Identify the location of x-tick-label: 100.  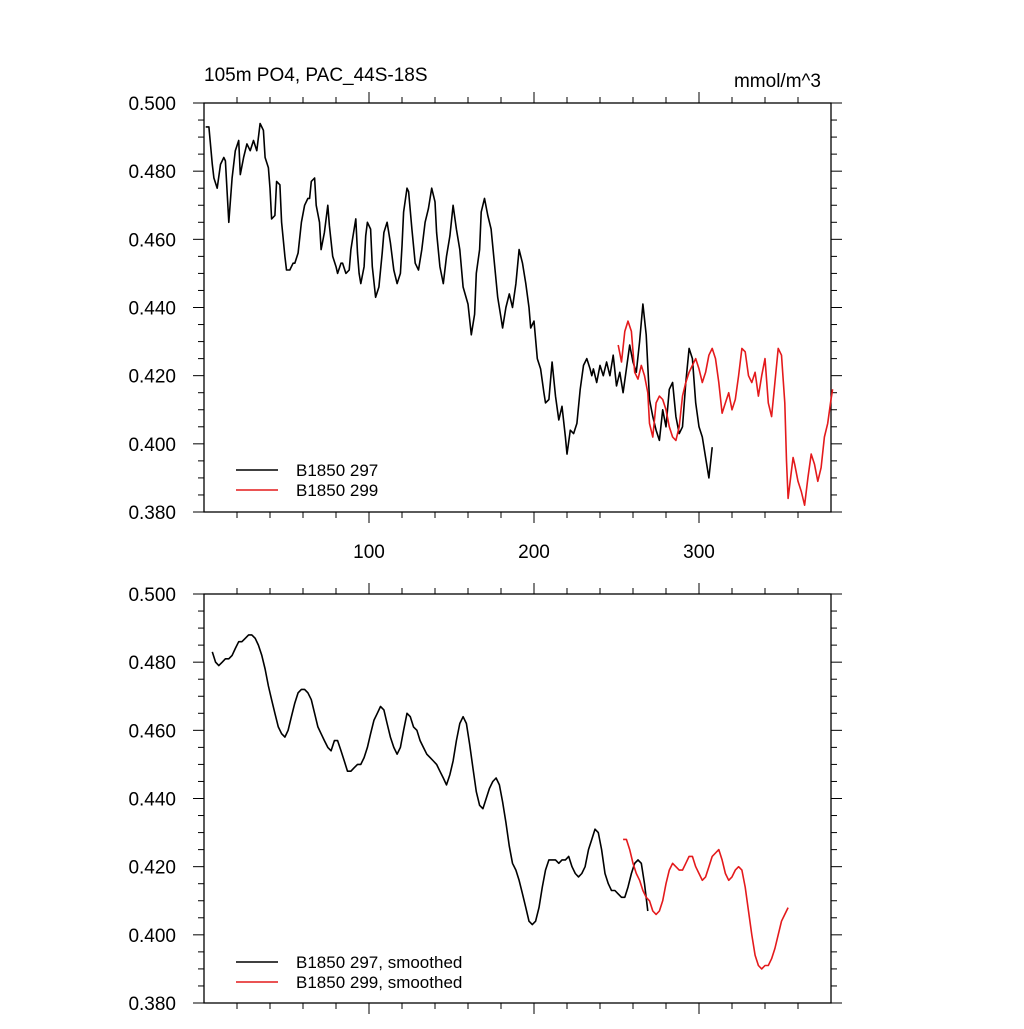
(369, 552).